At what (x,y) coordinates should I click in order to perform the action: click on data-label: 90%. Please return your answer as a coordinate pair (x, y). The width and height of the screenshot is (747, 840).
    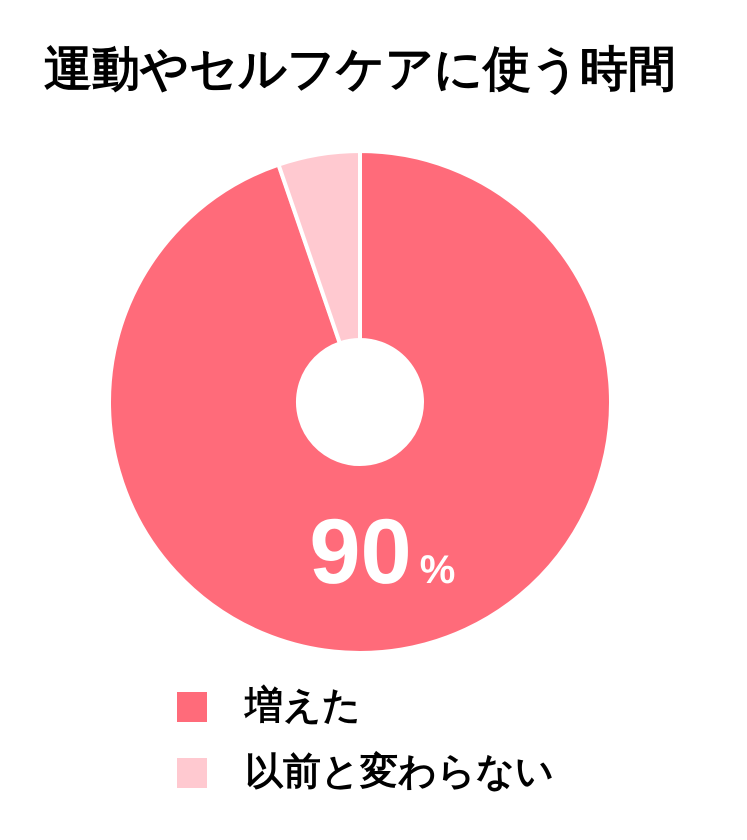
    Looking at the image, I should click on (382, 551).